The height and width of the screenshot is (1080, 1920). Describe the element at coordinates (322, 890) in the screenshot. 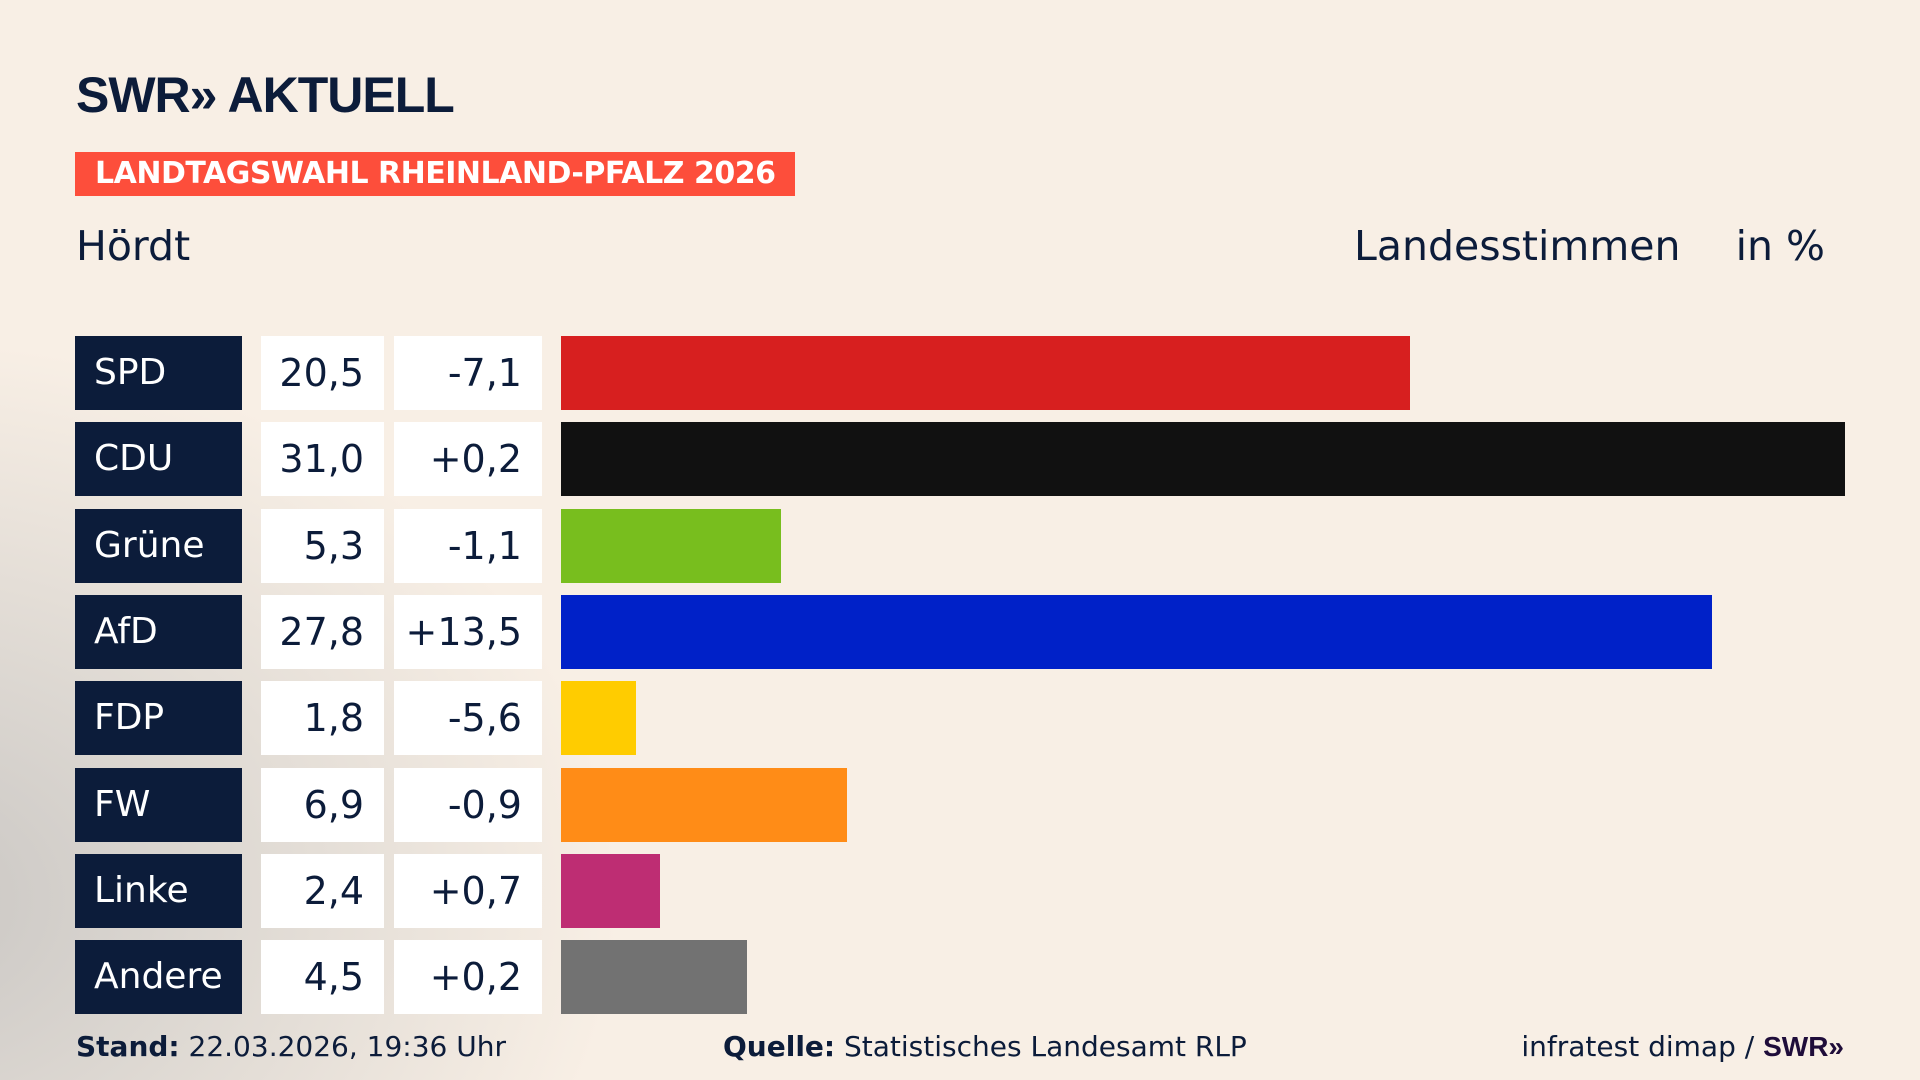

I see `value-label: 2,4` at that location.